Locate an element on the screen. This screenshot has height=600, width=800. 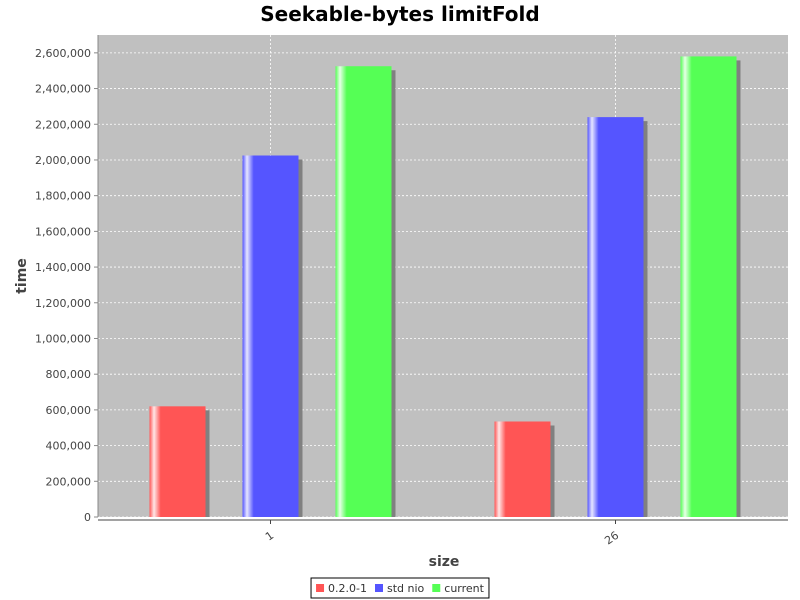
y-tick-label: 400,000 is located at coordinates (69, 446).